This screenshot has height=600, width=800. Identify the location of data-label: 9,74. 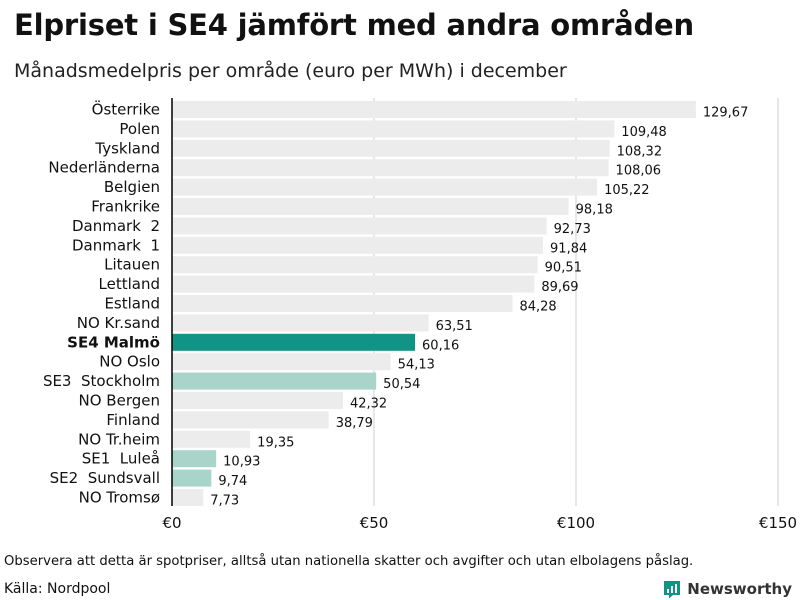
(232, 481).